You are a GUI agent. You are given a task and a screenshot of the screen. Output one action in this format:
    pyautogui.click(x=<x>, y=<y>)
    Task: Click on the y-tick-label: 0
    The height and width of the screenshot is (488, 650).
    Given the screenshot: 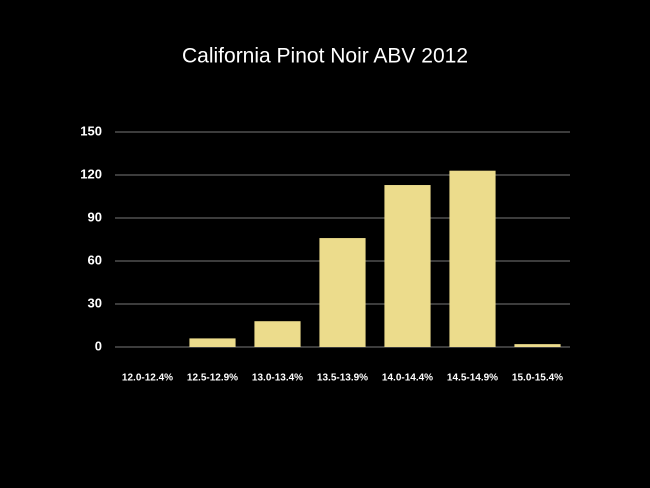 What is the action you would take?
    pyautogui.click(x=98, y=345)
    